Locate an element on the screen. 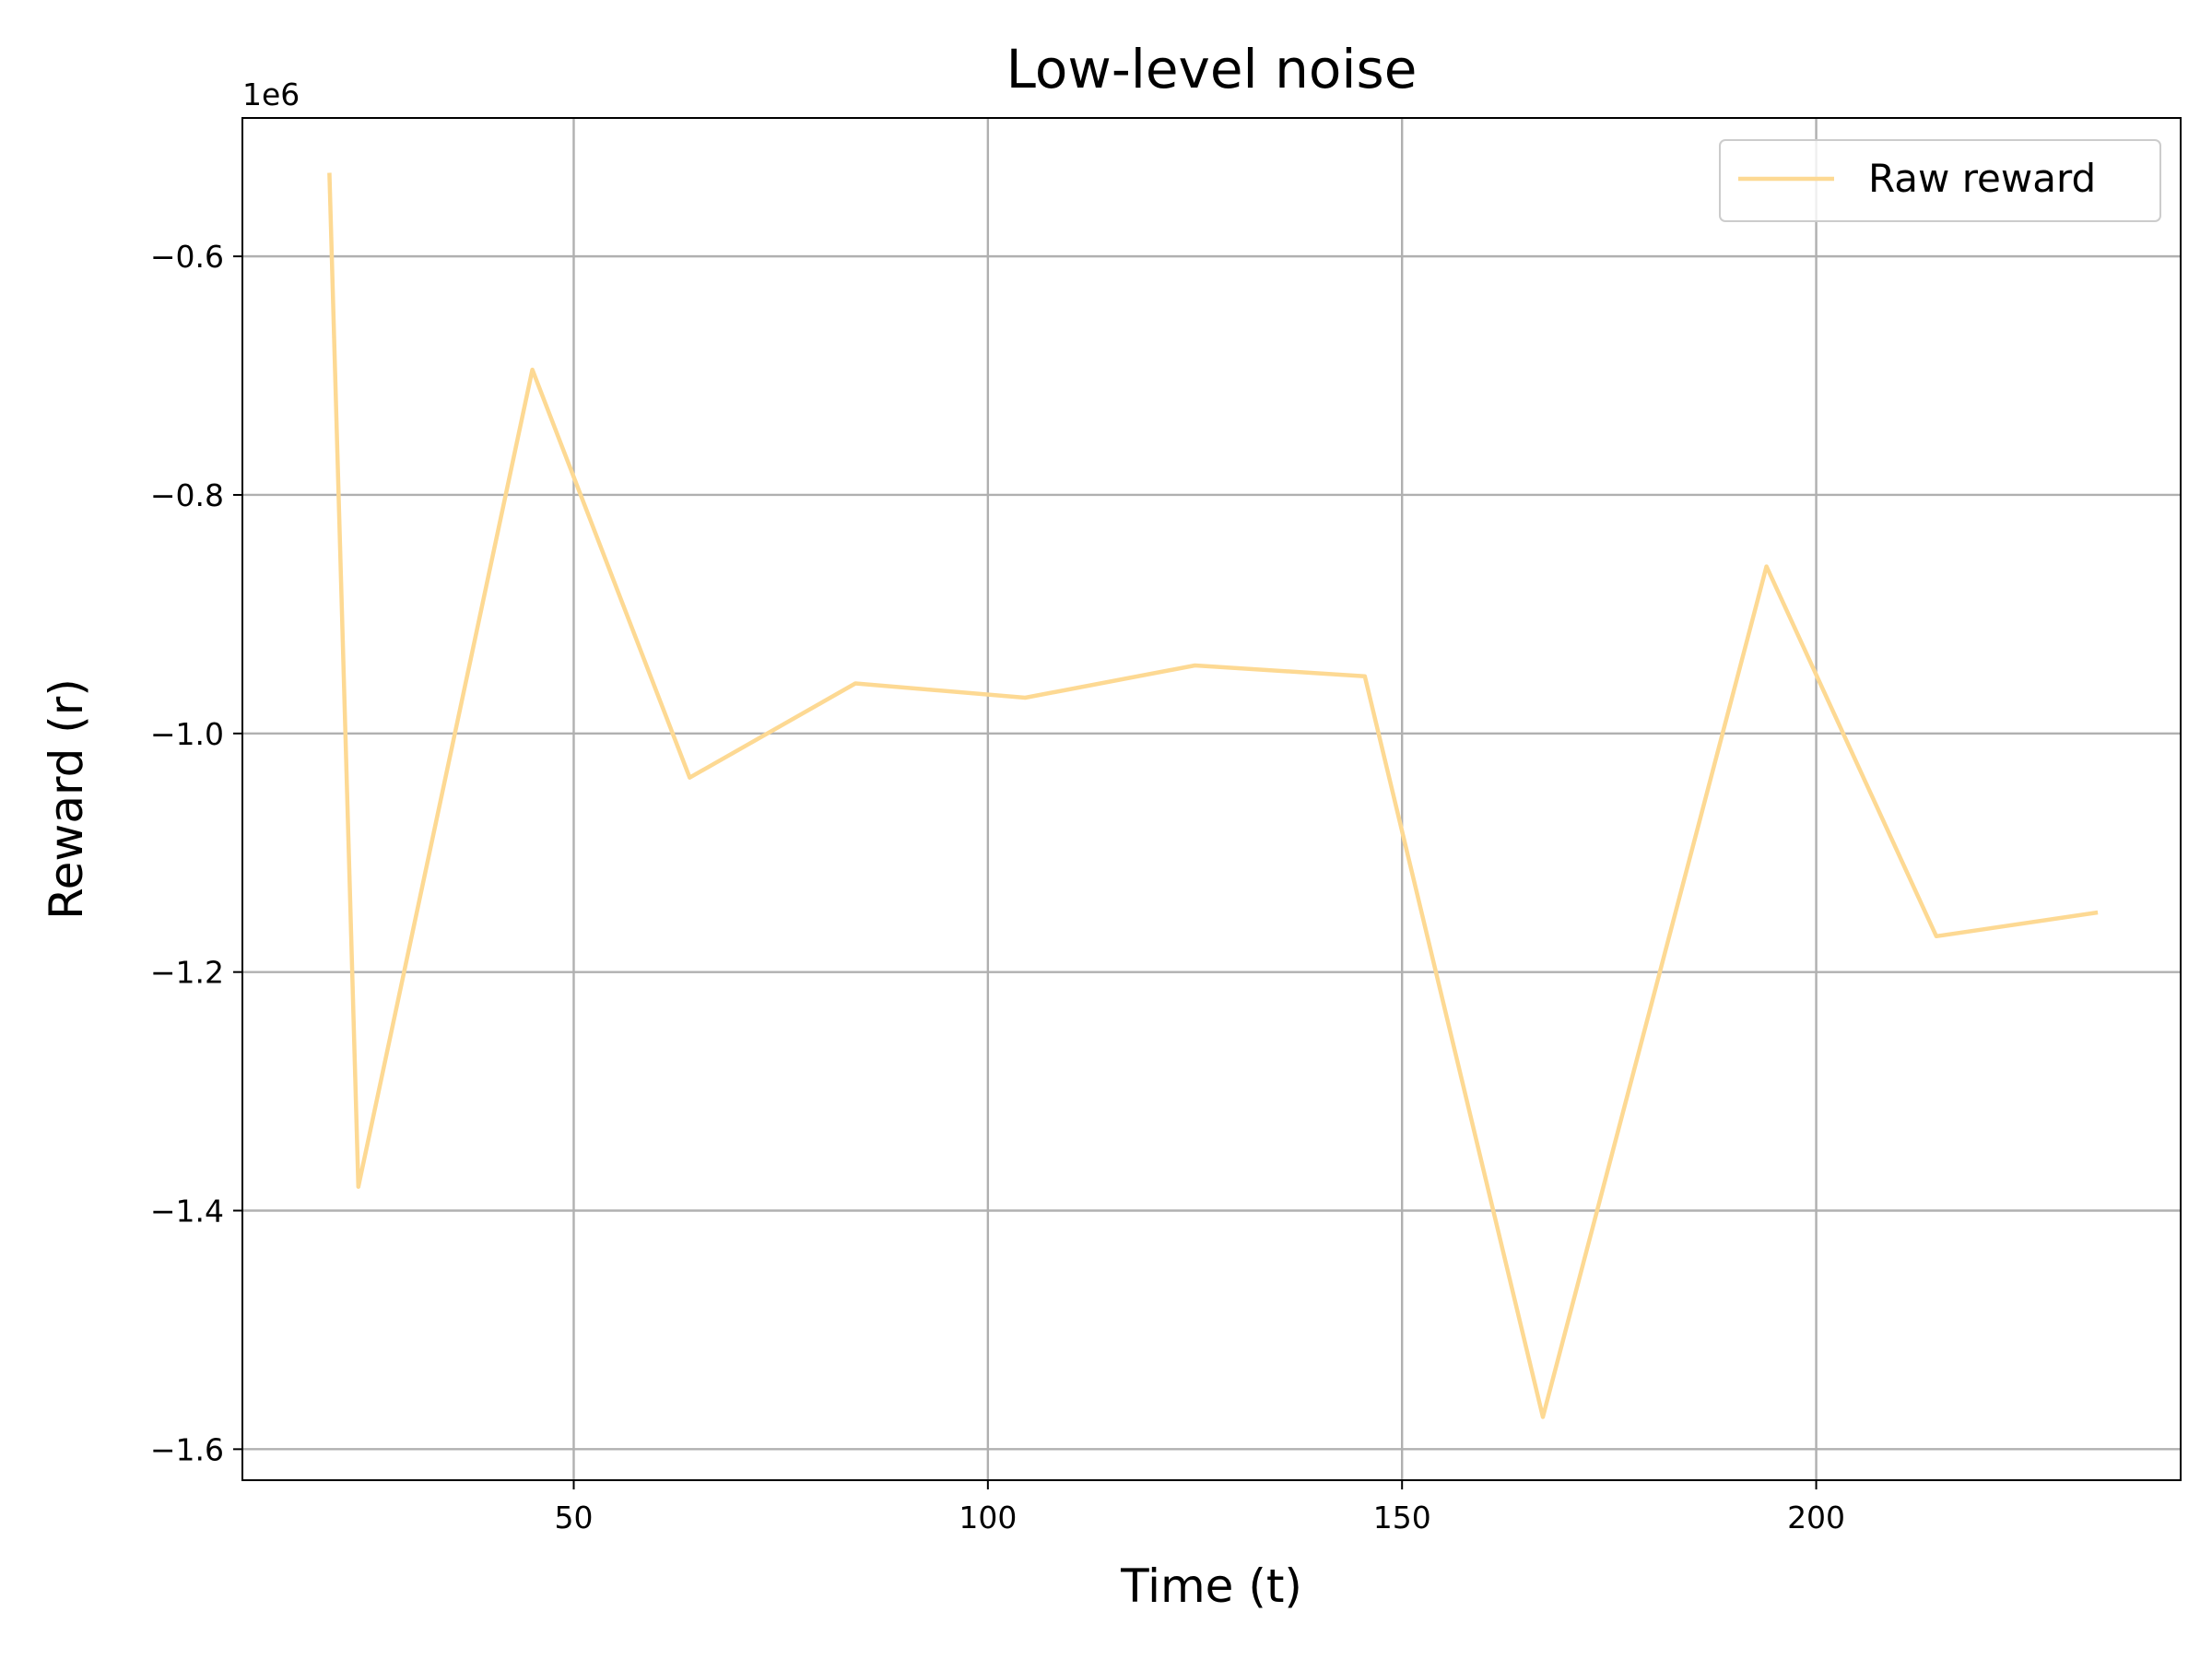 This screenshot has height=1659, width=2212. x-tick-label: 200 is located at coordinates (1816, 1517).